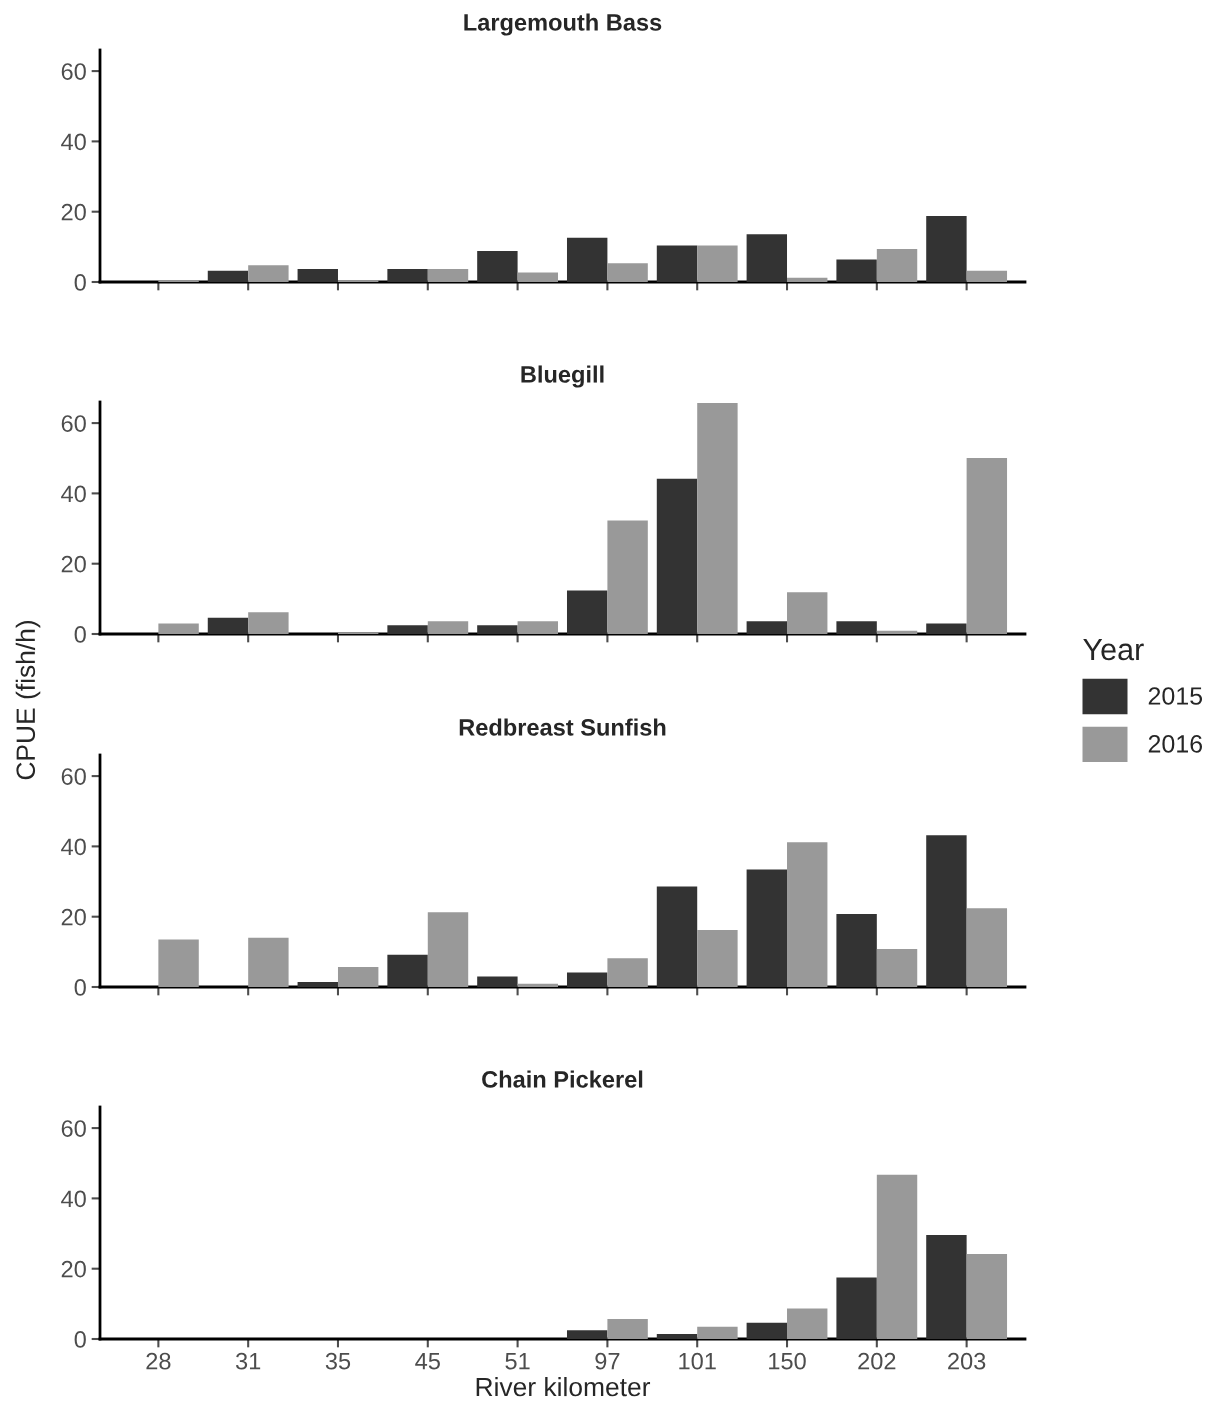  What do you see at coordinates (697, 1361) in the screenshot?
I see `x-tick-label: 101` at bounding box center [697, 1361].